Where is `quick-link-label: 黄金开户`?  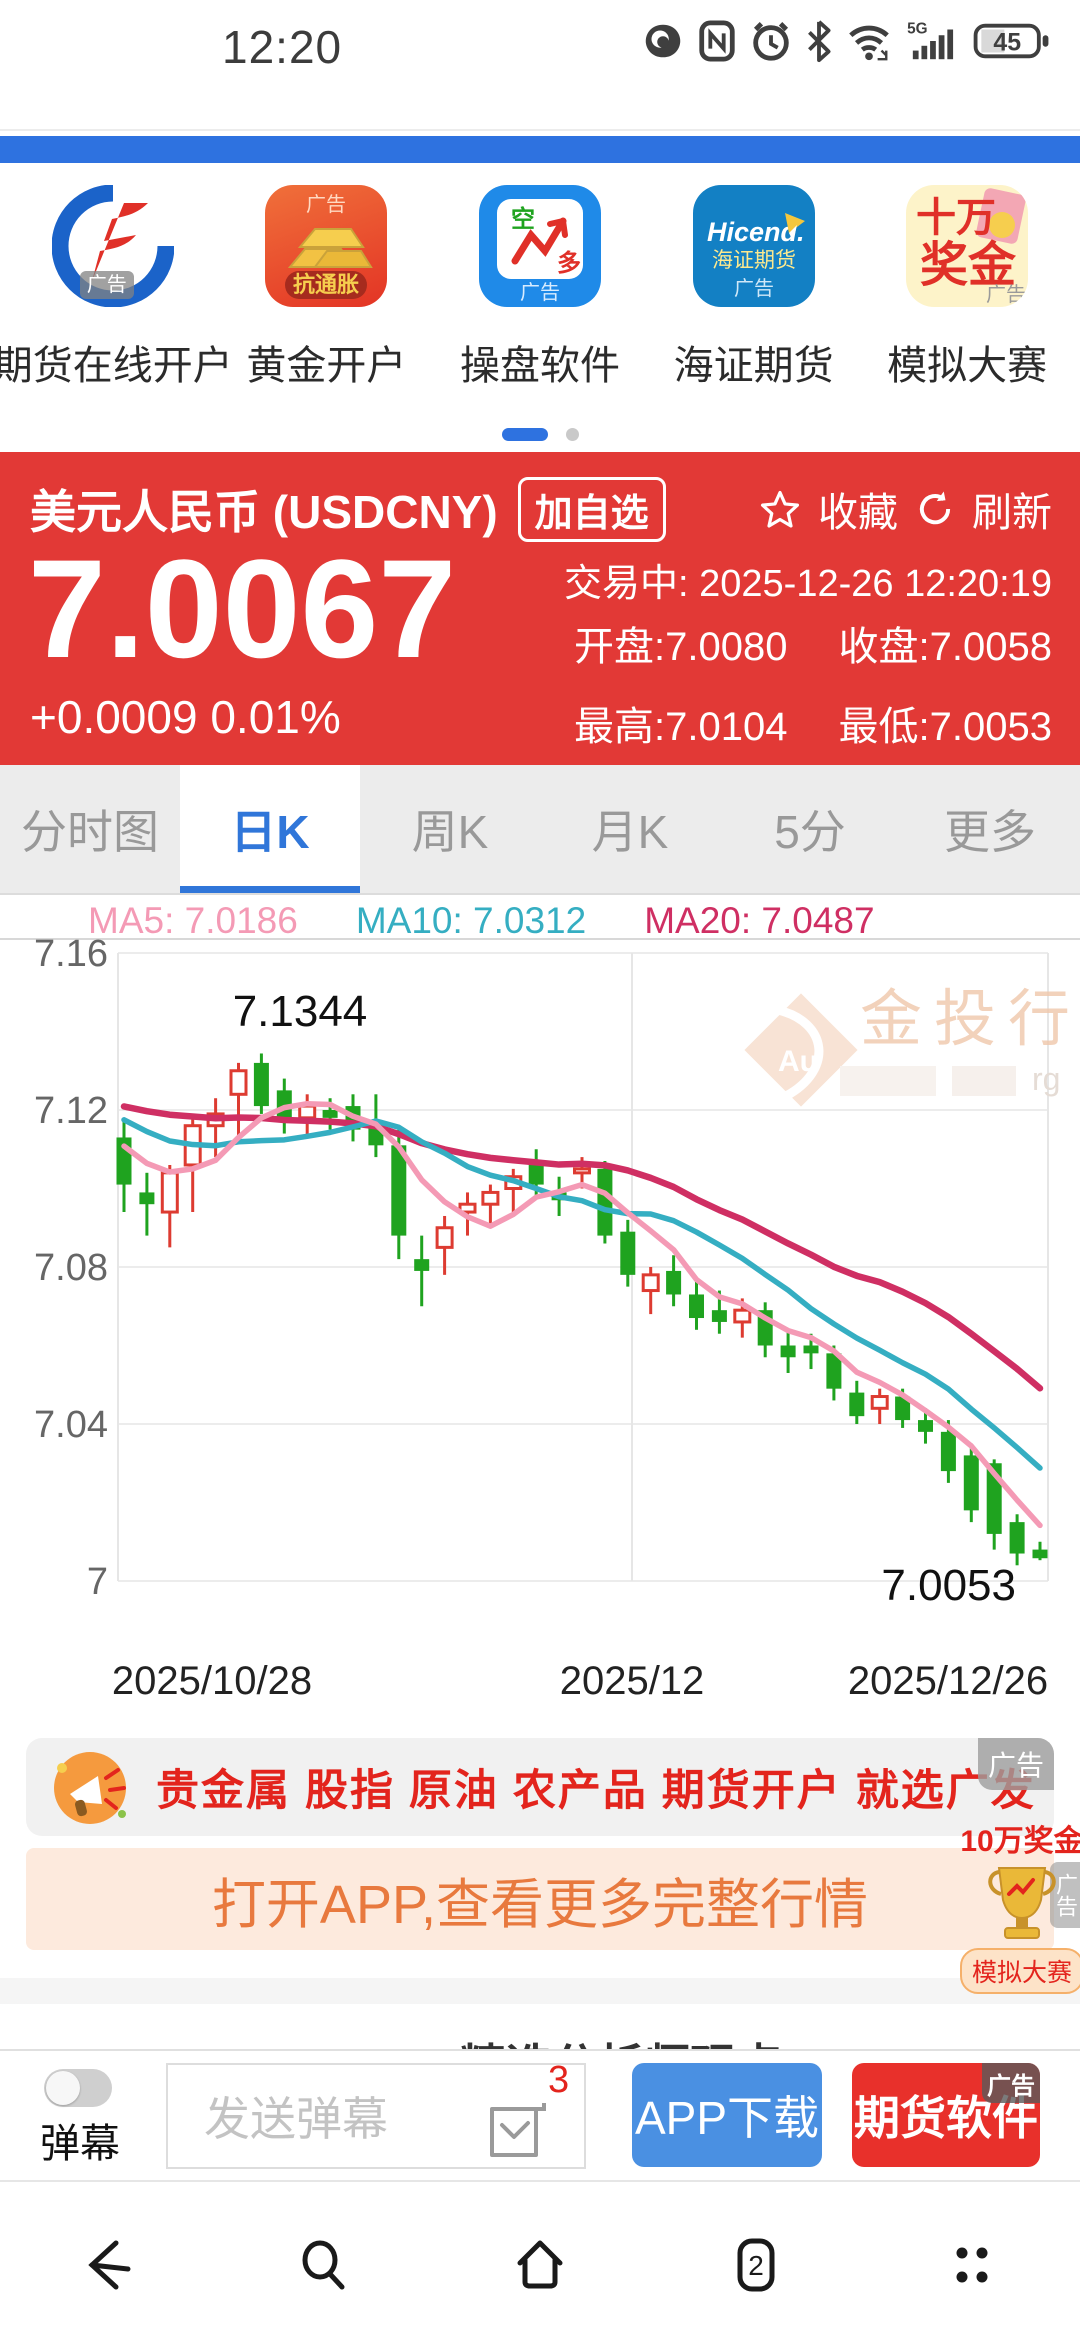 quick-link-label: 黄金开户 is located at coordinates (326, 366).